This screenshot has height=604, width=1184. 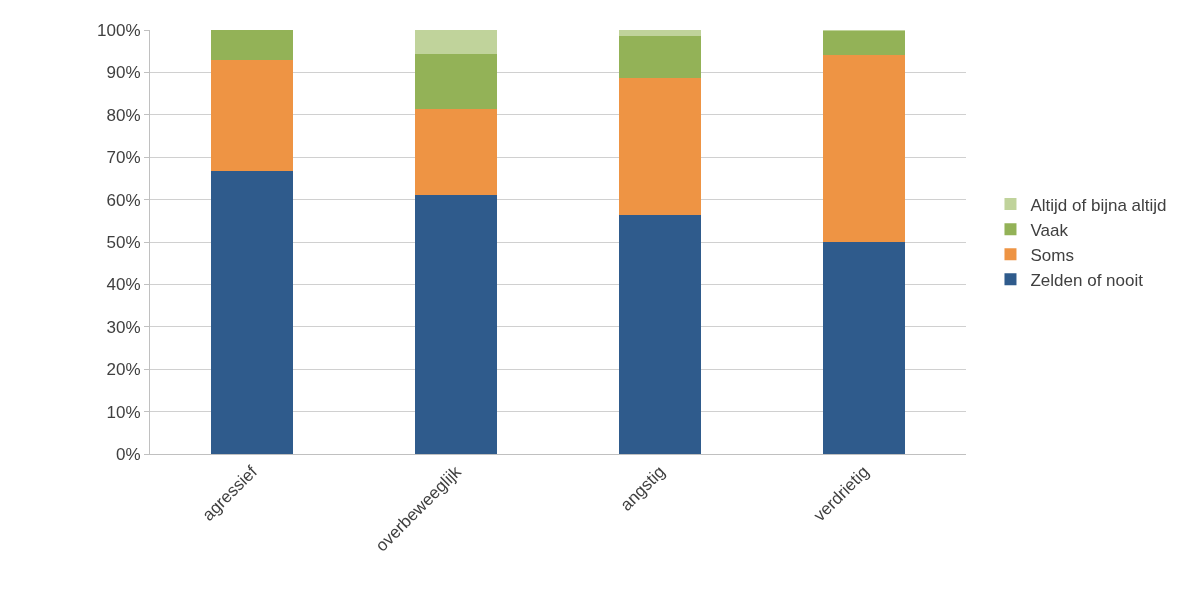 I want to click on y-tick-label: 30%, so click(x=123, y=327).